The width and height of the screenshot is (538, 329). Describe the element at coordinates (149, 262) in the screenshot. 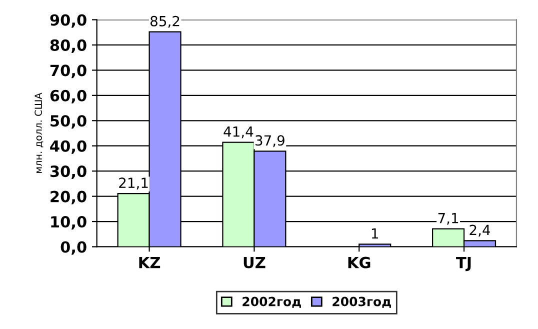

I see `x-tick-label: KZ` at that location.